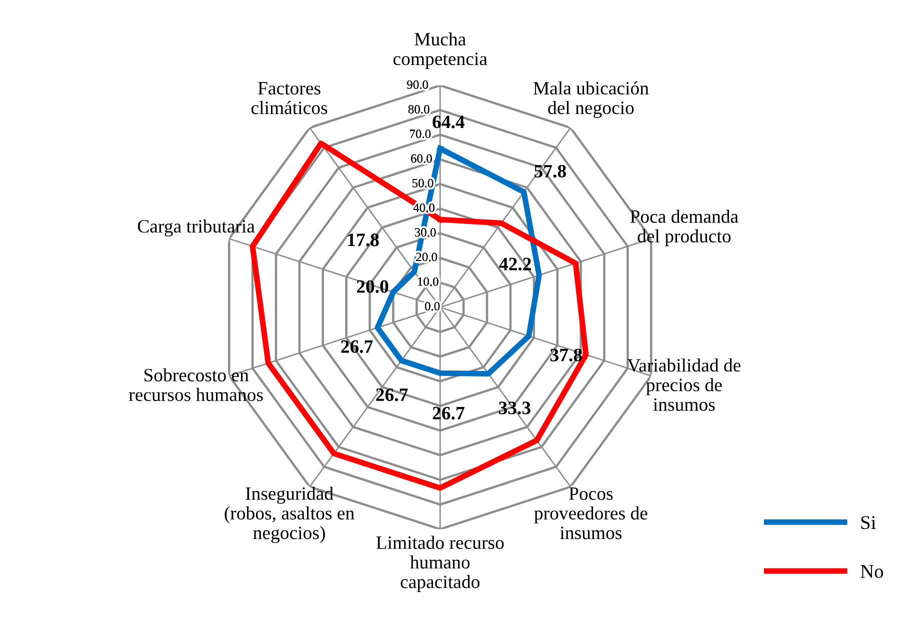  I want to click on spoke-label: Limitado recurso humano capacitado, so click(440, 564).